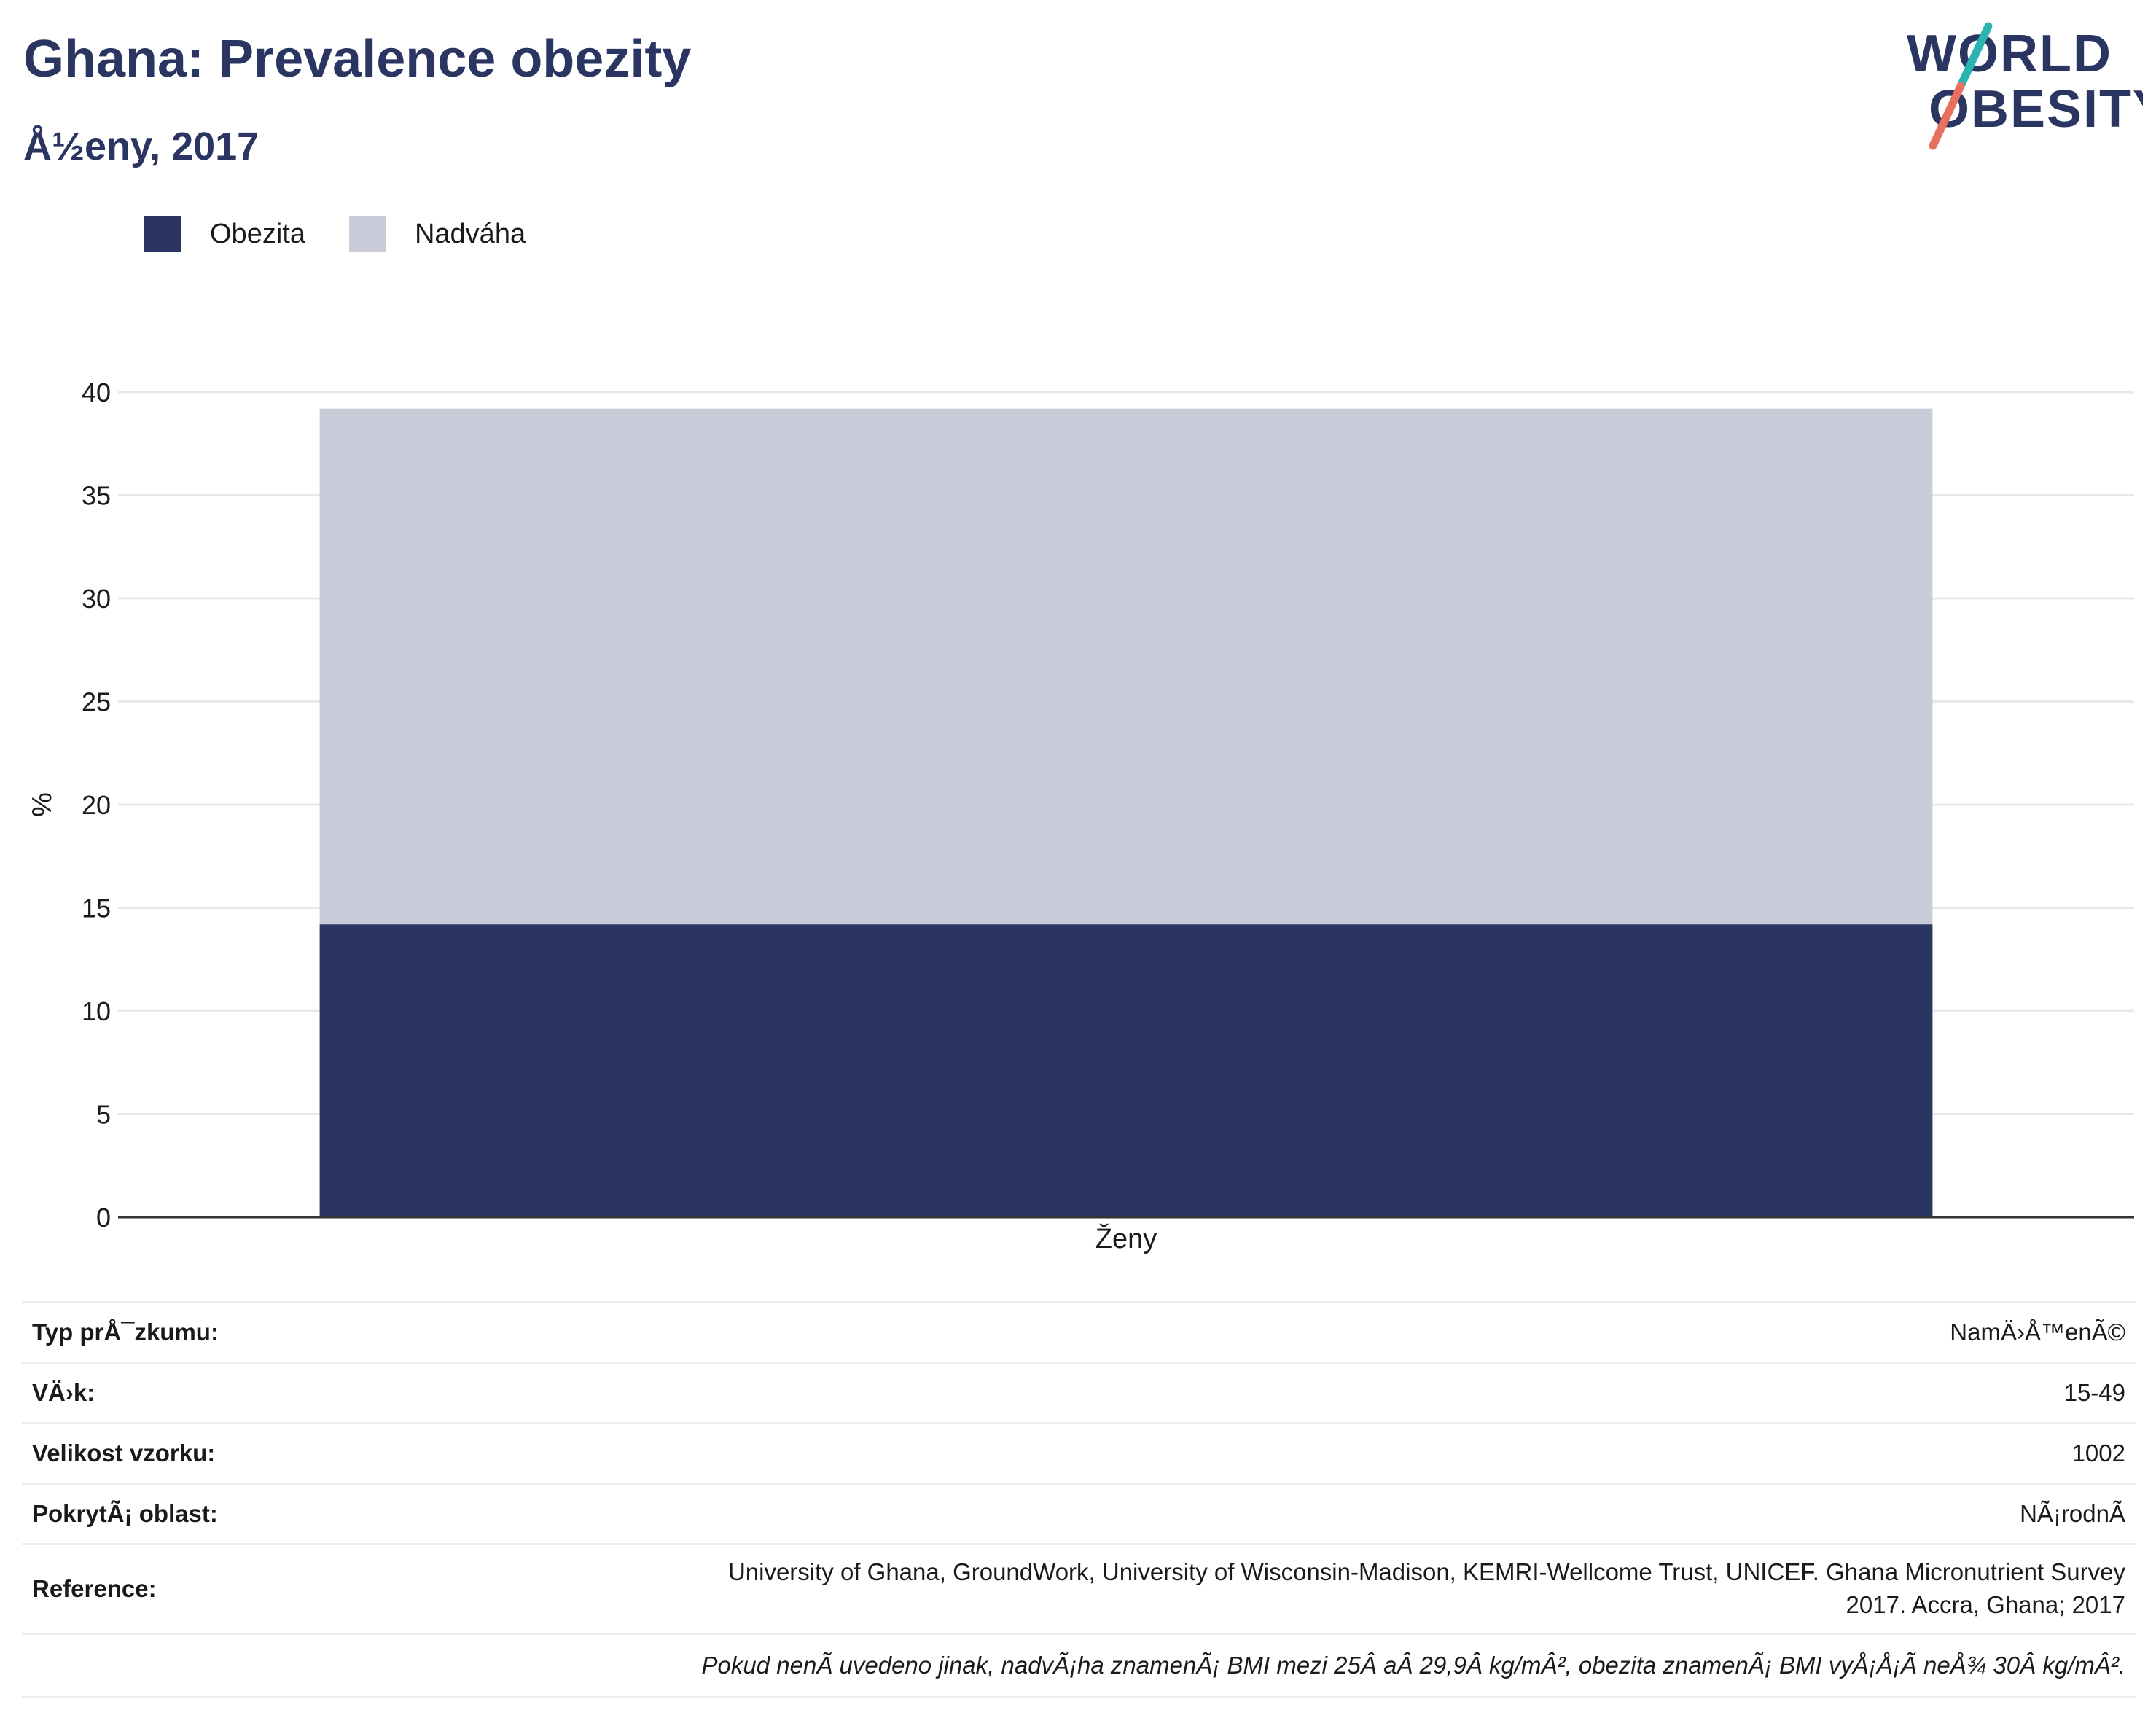  I want to click on chart-legend: Obezita Nadváha, so click(357, 234).